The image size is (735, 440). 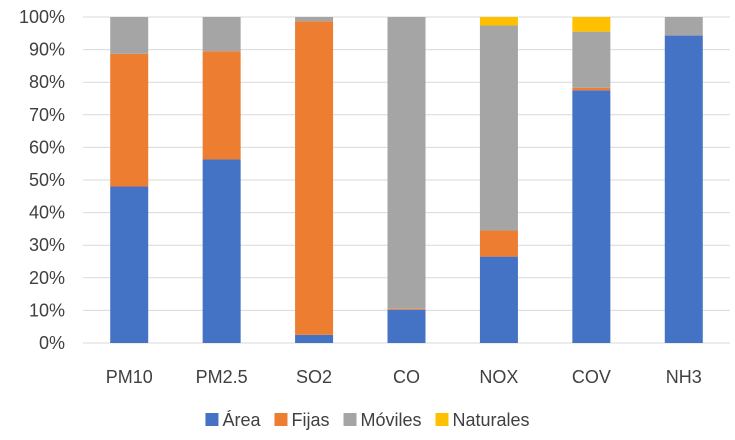 I want to click on y-tick-label: 50%, so click(x=47, y=180).